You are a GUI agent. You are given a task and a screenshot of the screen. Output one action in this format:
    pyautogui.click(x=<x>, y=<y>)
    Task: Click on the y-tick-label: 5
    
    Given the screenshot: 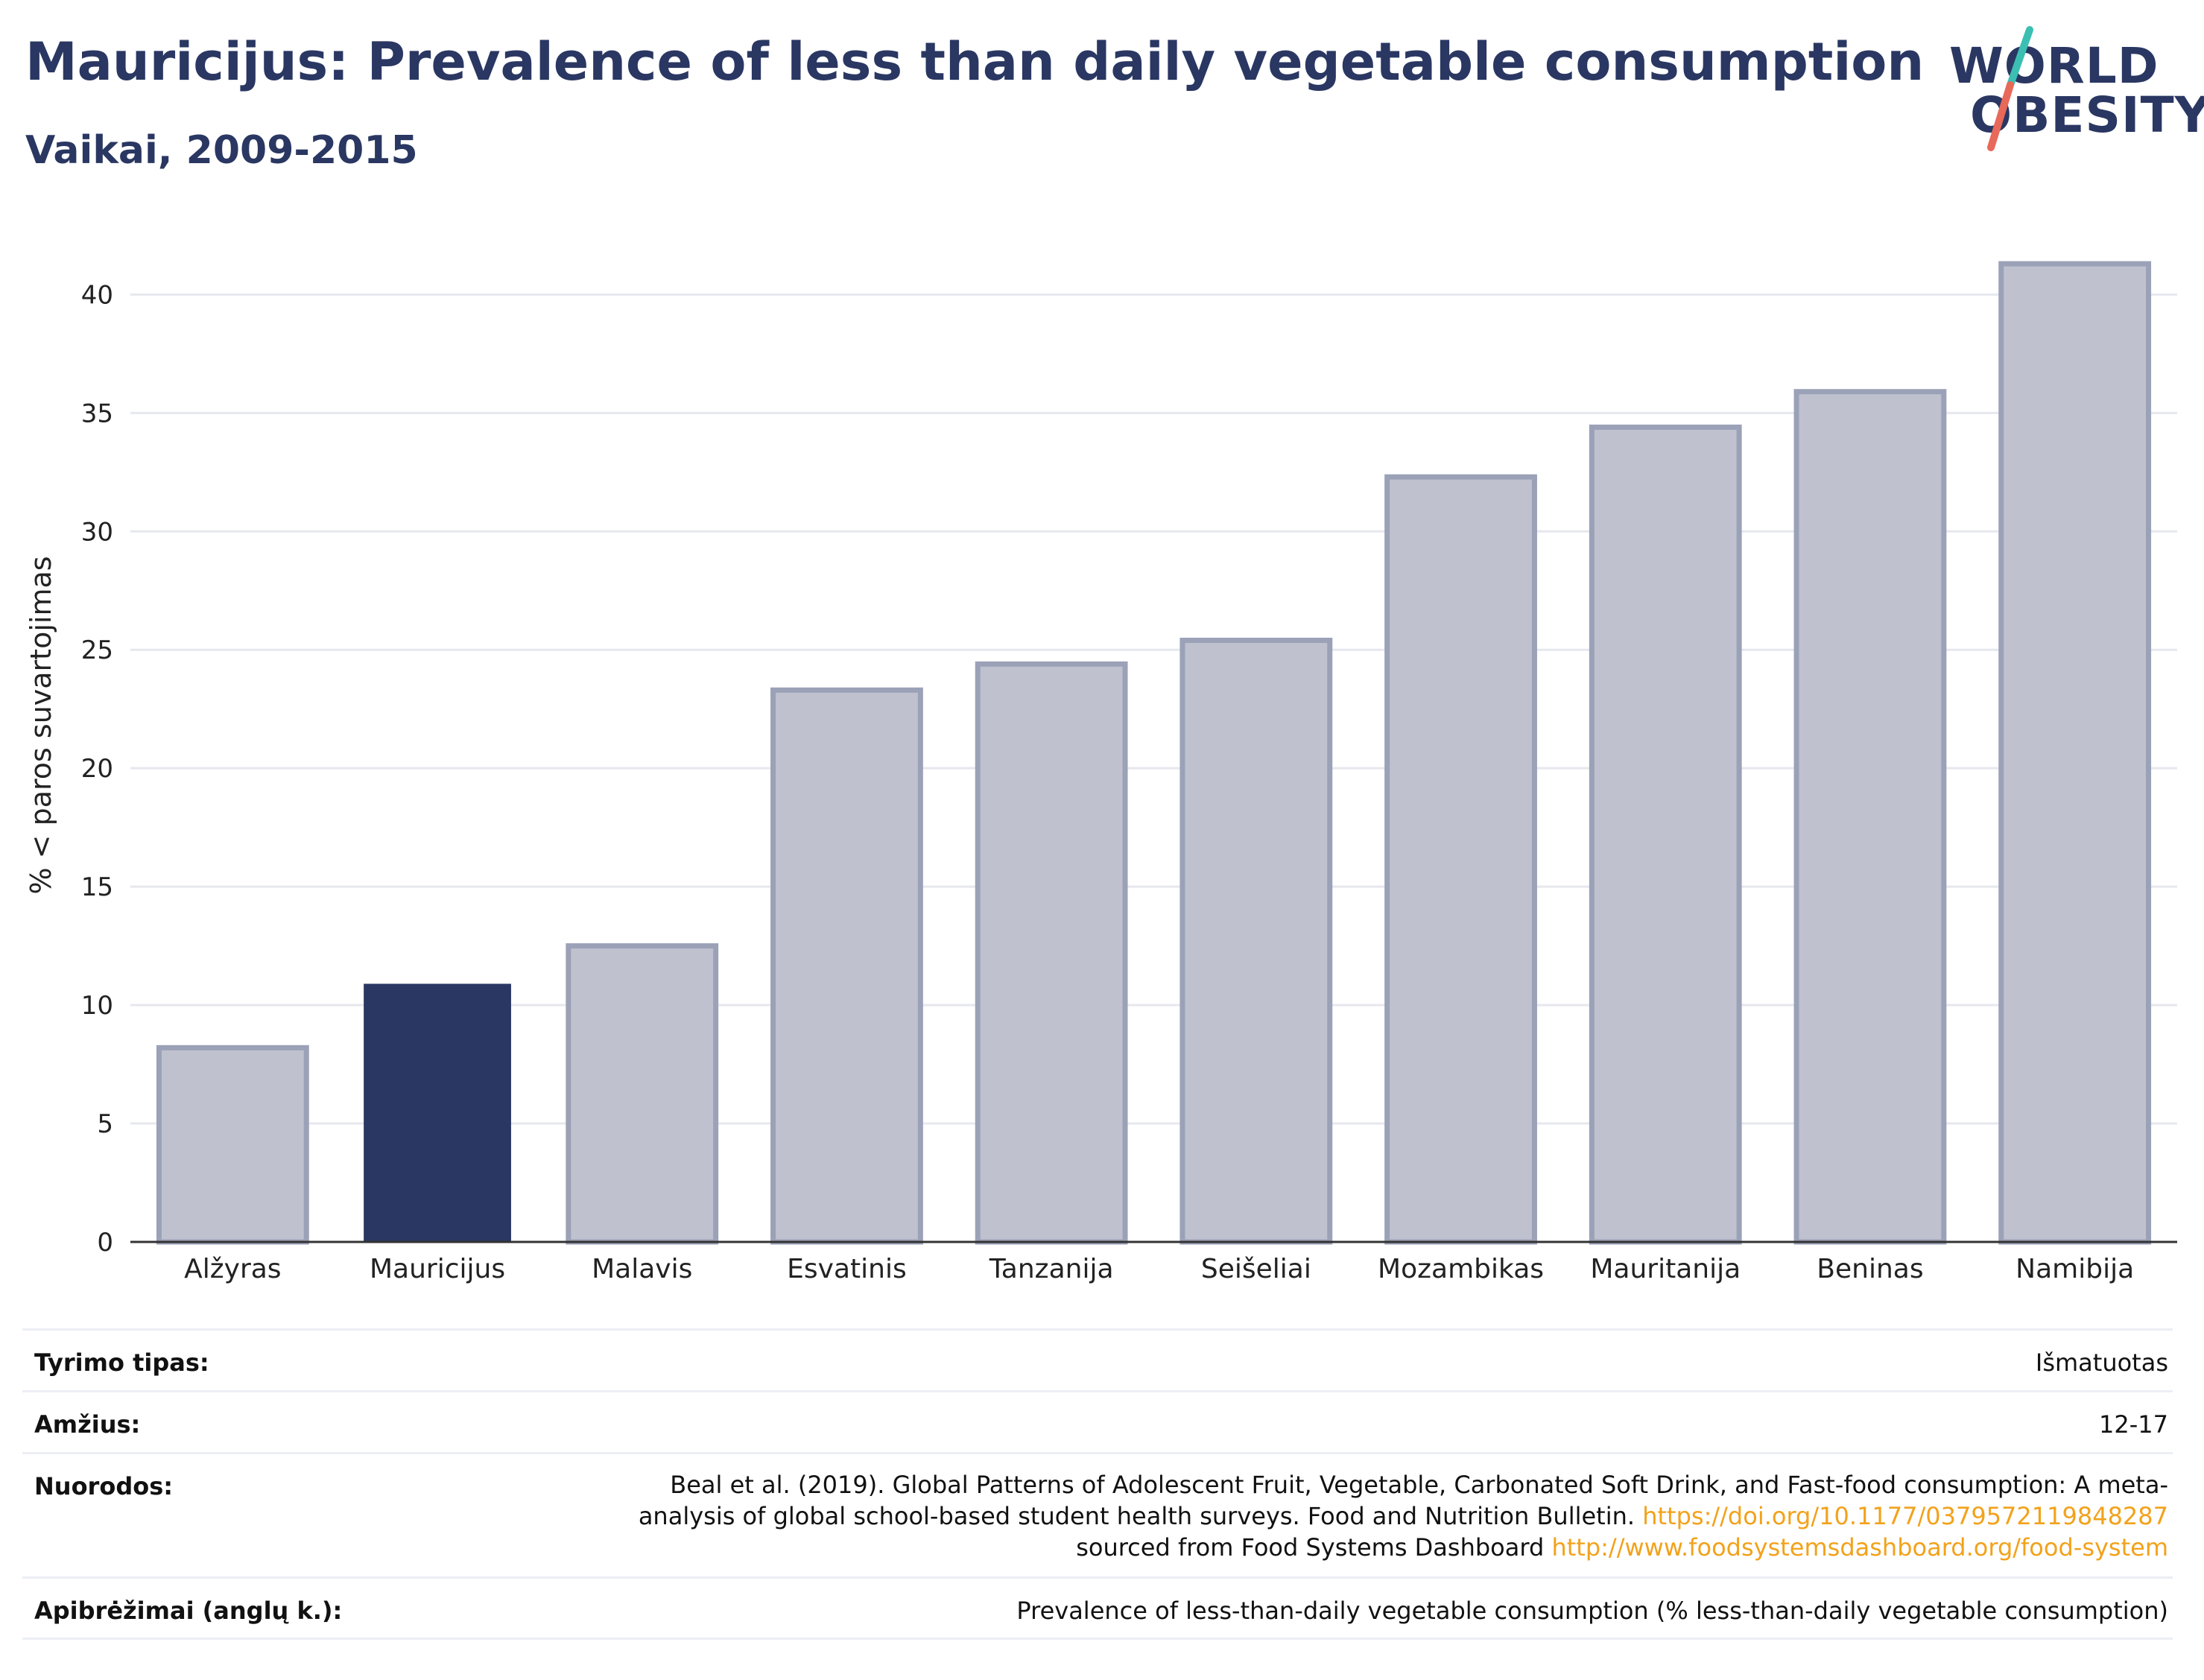 What is the action you would take?
    pyautogui.click(x=105, y=1124)
    